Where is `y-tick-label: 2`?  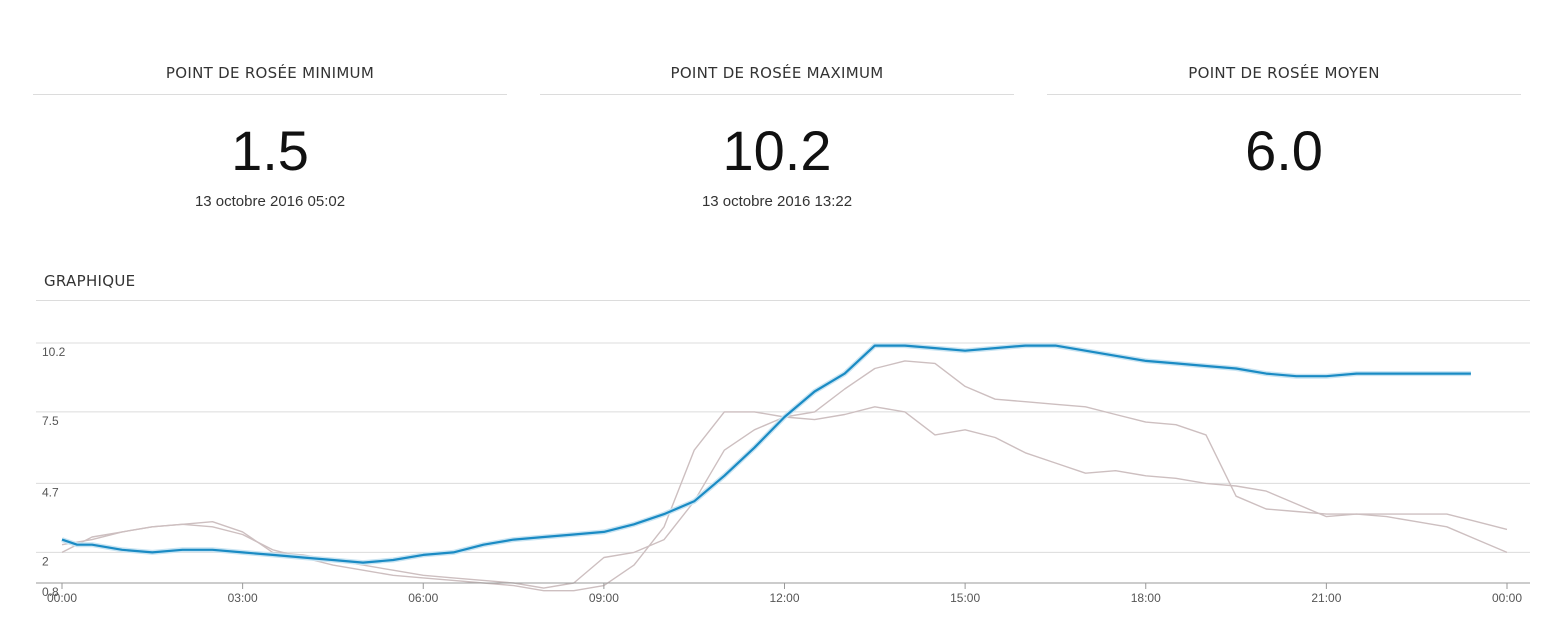
y-tick-label: 2 is located at coordinates (45, 561).